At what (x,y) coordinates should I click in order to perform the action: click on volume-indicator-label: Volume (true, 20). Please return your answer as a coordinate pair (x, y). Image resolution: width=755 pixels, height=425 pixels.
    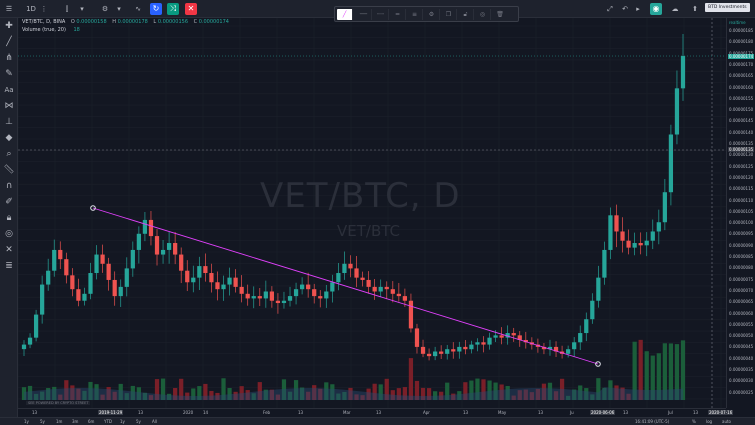
    Looking at the image, I should click on (44, 30).